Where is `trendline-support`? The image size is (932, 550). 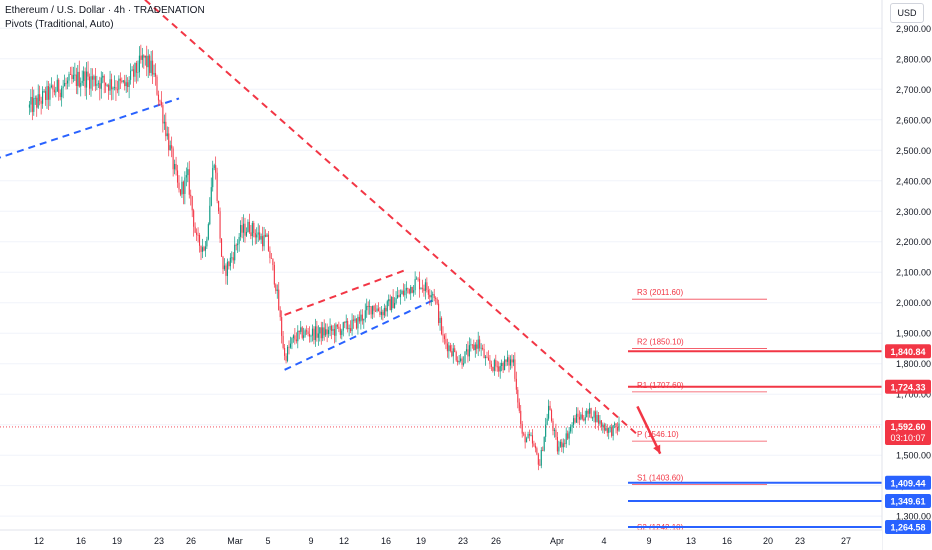
trendline-support is located at coordinates (359, 334).